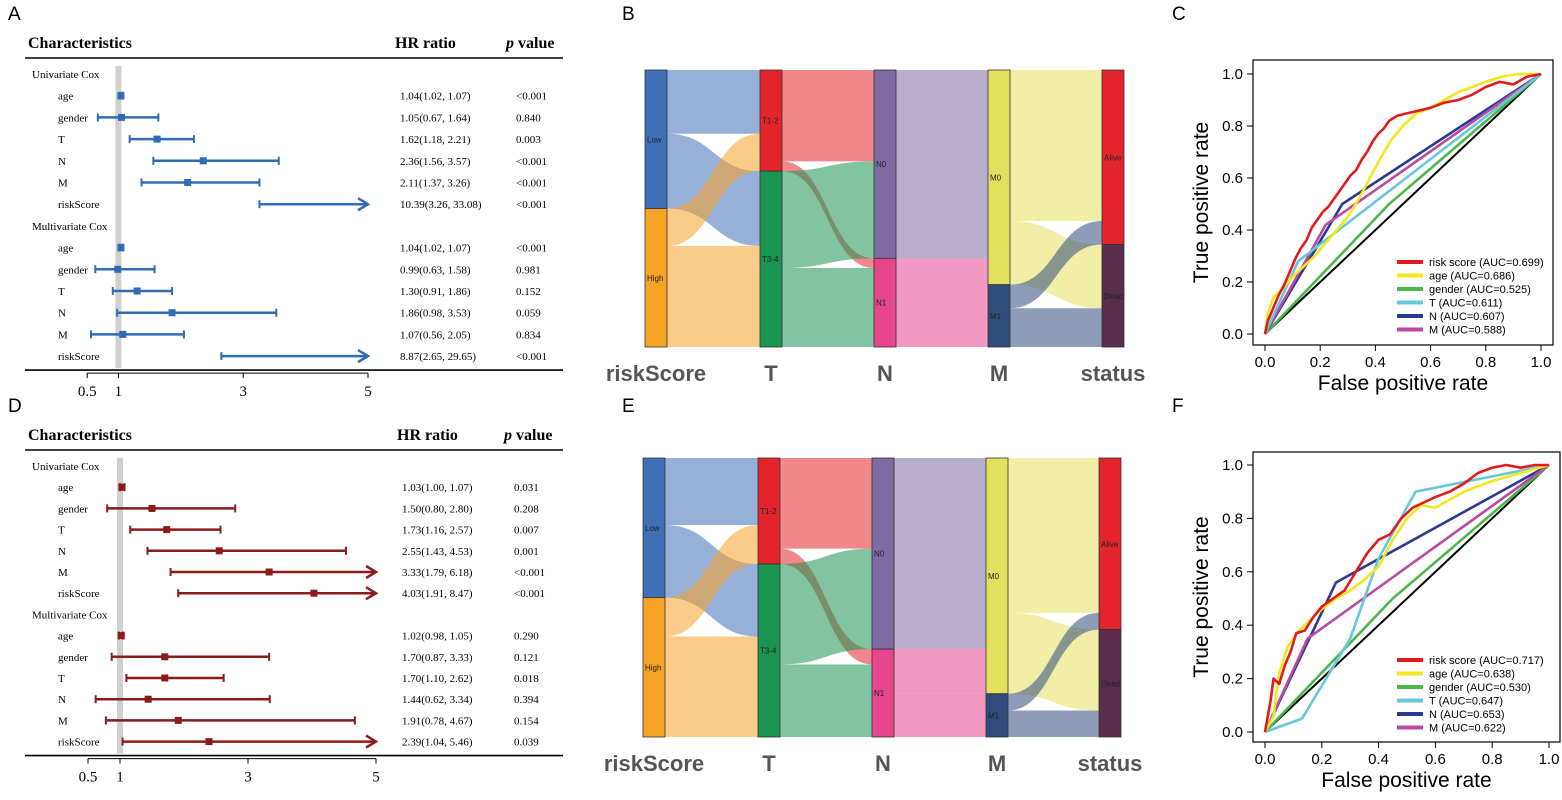 The width and height of the screenshot is (1562, 800). What do you see at coordinates (87, 392) in the screenshot?
I see `x-tick-label: 0.5` at bounding box center [87, 392].